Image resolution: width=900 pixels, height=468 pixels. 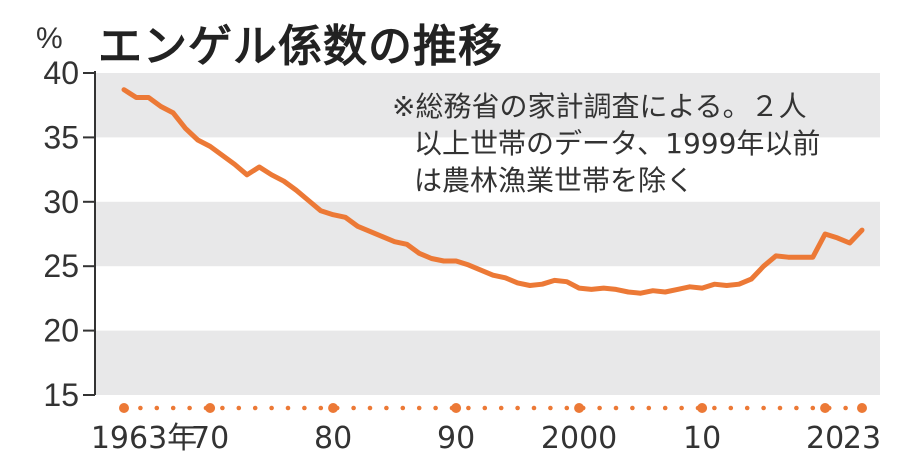 I want to click on x-tick-marker-1970, so click(x=210, y=408).